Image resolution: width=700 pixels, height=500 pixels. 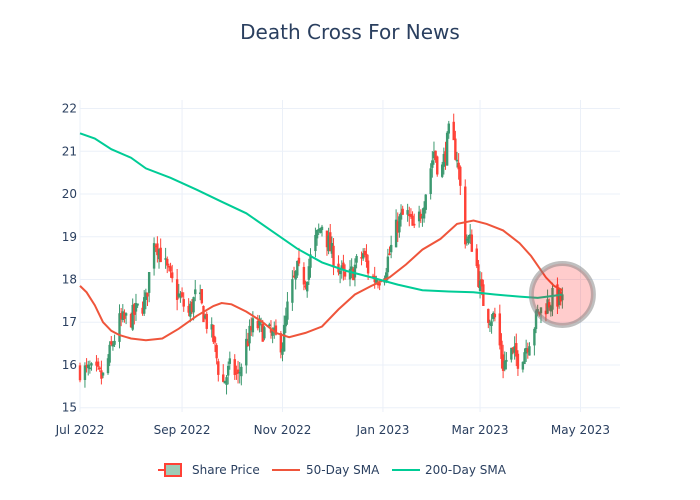 What do you see at coordinates (69, 109) in the screenshot?
I see `y-tick-label: 22` at bounding box center [69, 109].